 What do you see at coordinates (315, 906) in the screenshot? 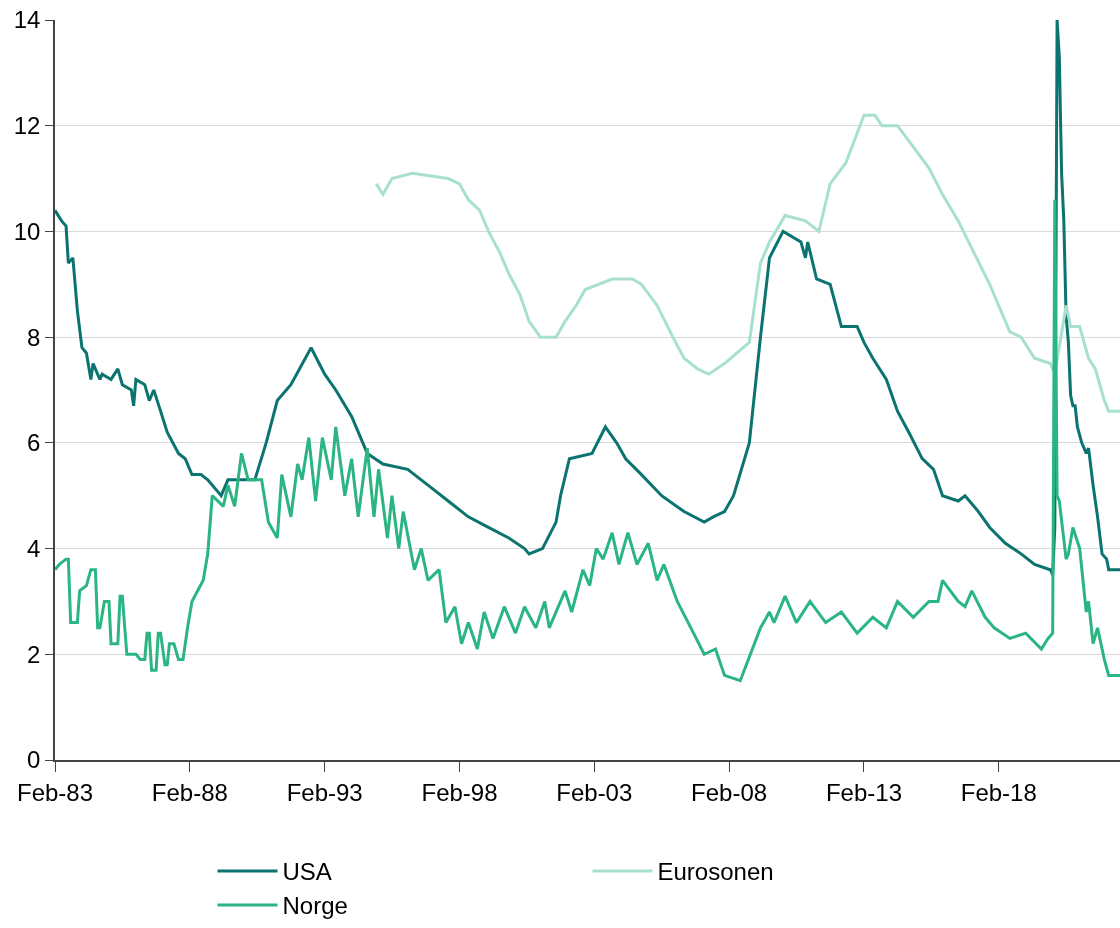
I see `legend-label: Norge` at bounding box center [315, 906].